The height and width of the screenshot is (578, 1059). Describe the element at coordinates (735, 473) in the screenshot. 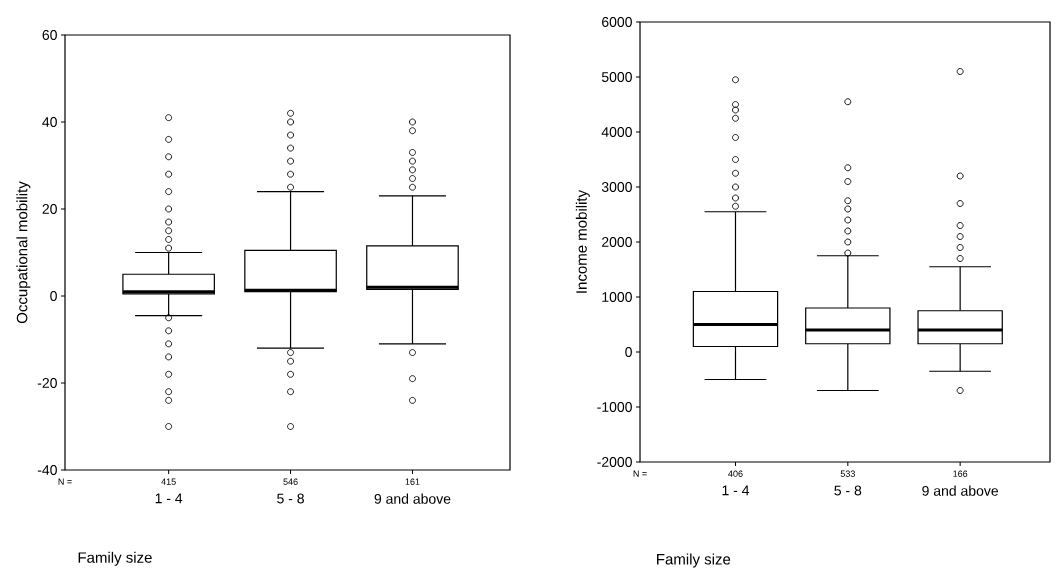

I see `text: 406` at that location.